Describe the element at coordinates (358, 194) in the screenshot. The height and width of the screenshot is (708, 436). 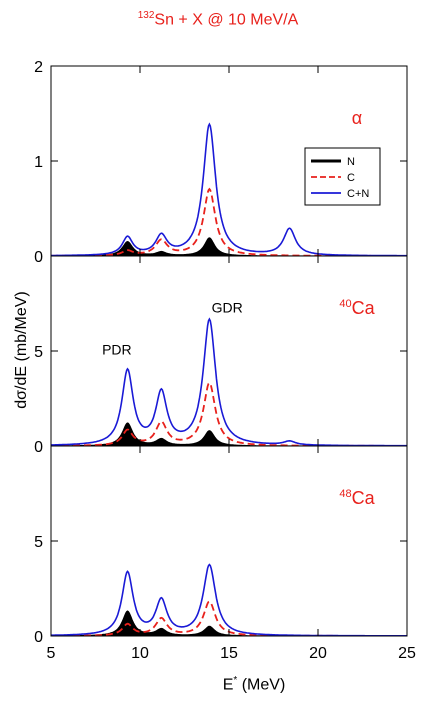
I see `legend-label-cplusn: C+N` at that location.